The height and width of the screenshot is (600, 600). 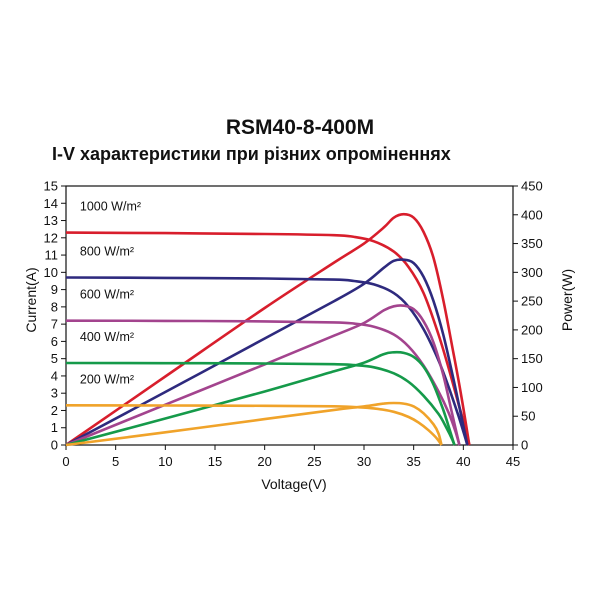 What do you see at coordinates (54, 341) in the screenshot?
I see `y-tick-label: 6` at bounding box center [54, 341].